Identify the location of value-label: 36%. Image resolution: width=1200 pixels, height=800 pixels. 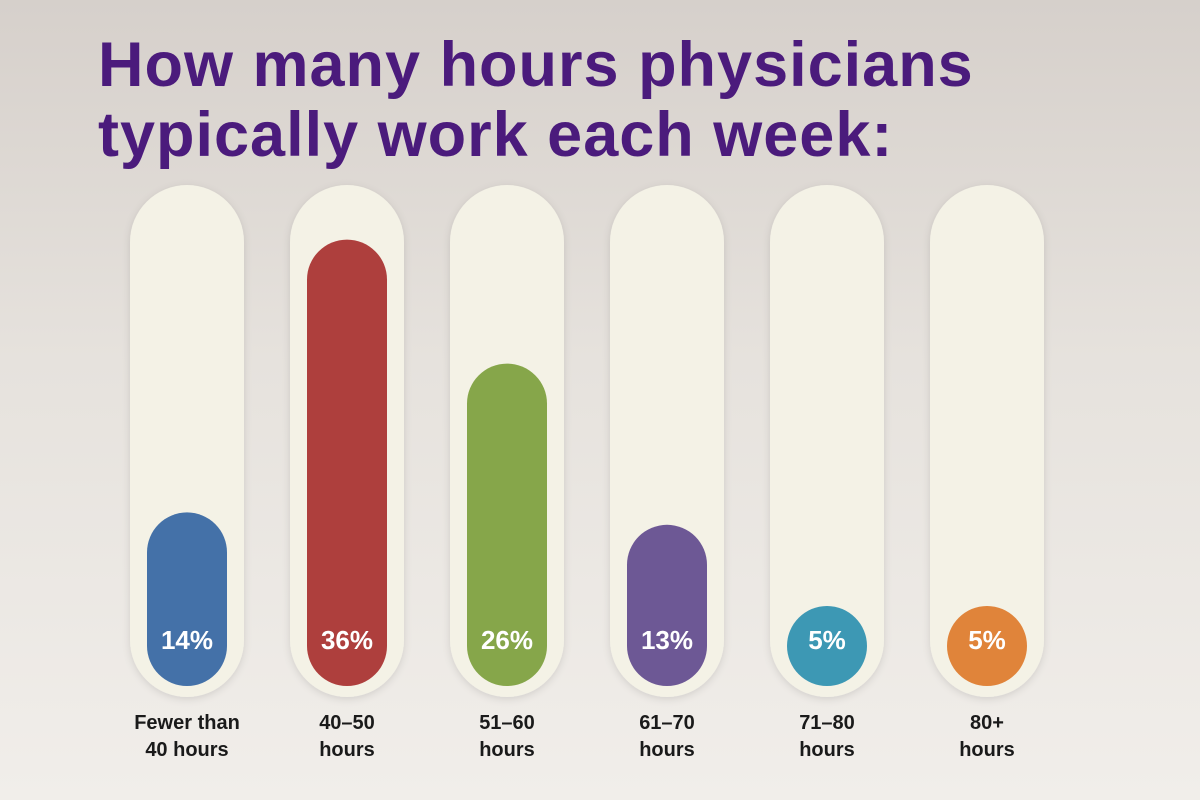
(347, 640).